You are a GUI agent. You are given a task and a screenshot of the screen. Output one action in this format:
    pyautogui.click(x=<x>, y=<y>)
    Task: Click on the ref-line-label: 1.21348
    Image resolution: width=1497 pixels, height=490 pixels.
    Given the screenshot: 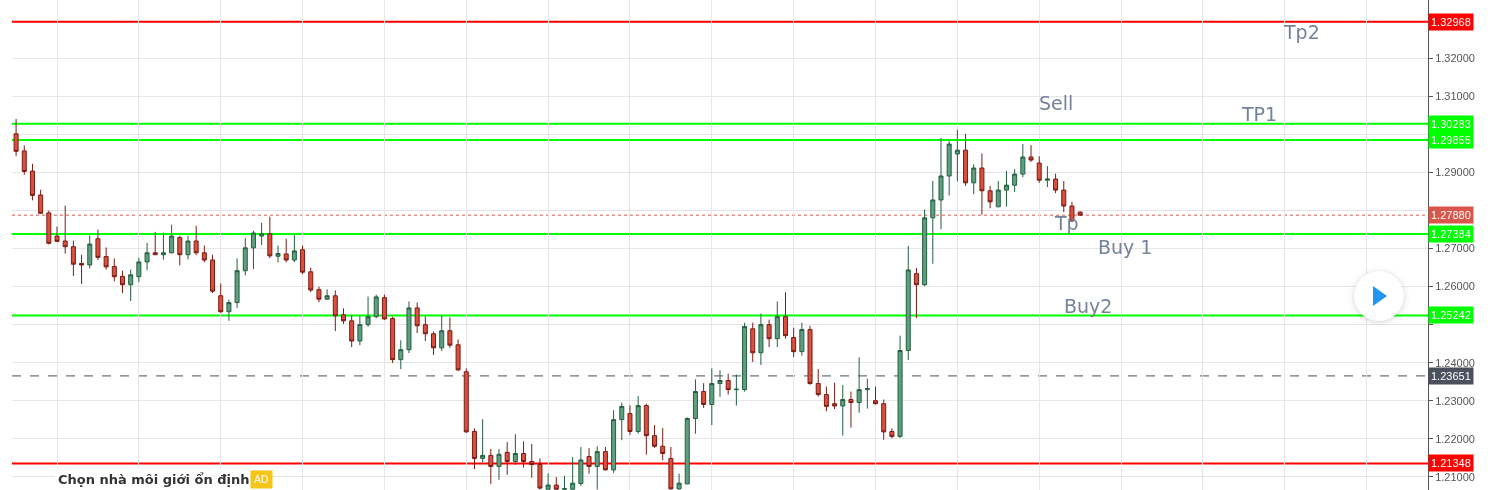 What is the action you would take?
    pyautogui.click(x=1451, y=463)
    